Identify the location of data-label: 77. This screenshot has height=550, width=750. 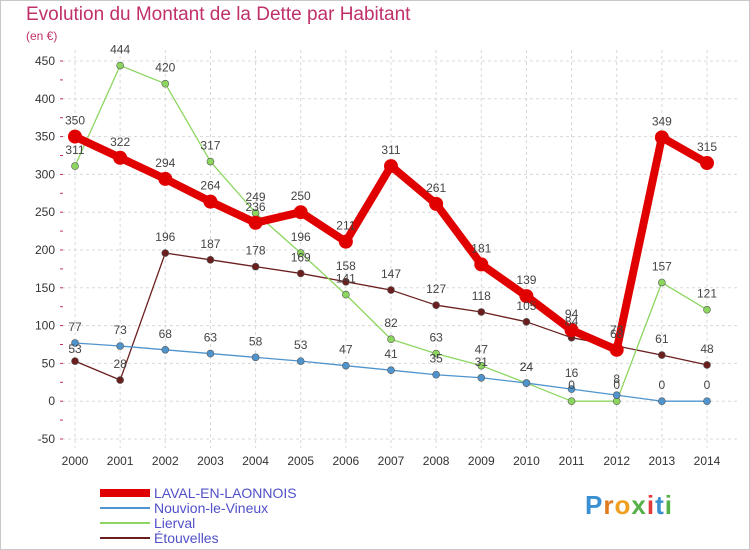
(75, 327).